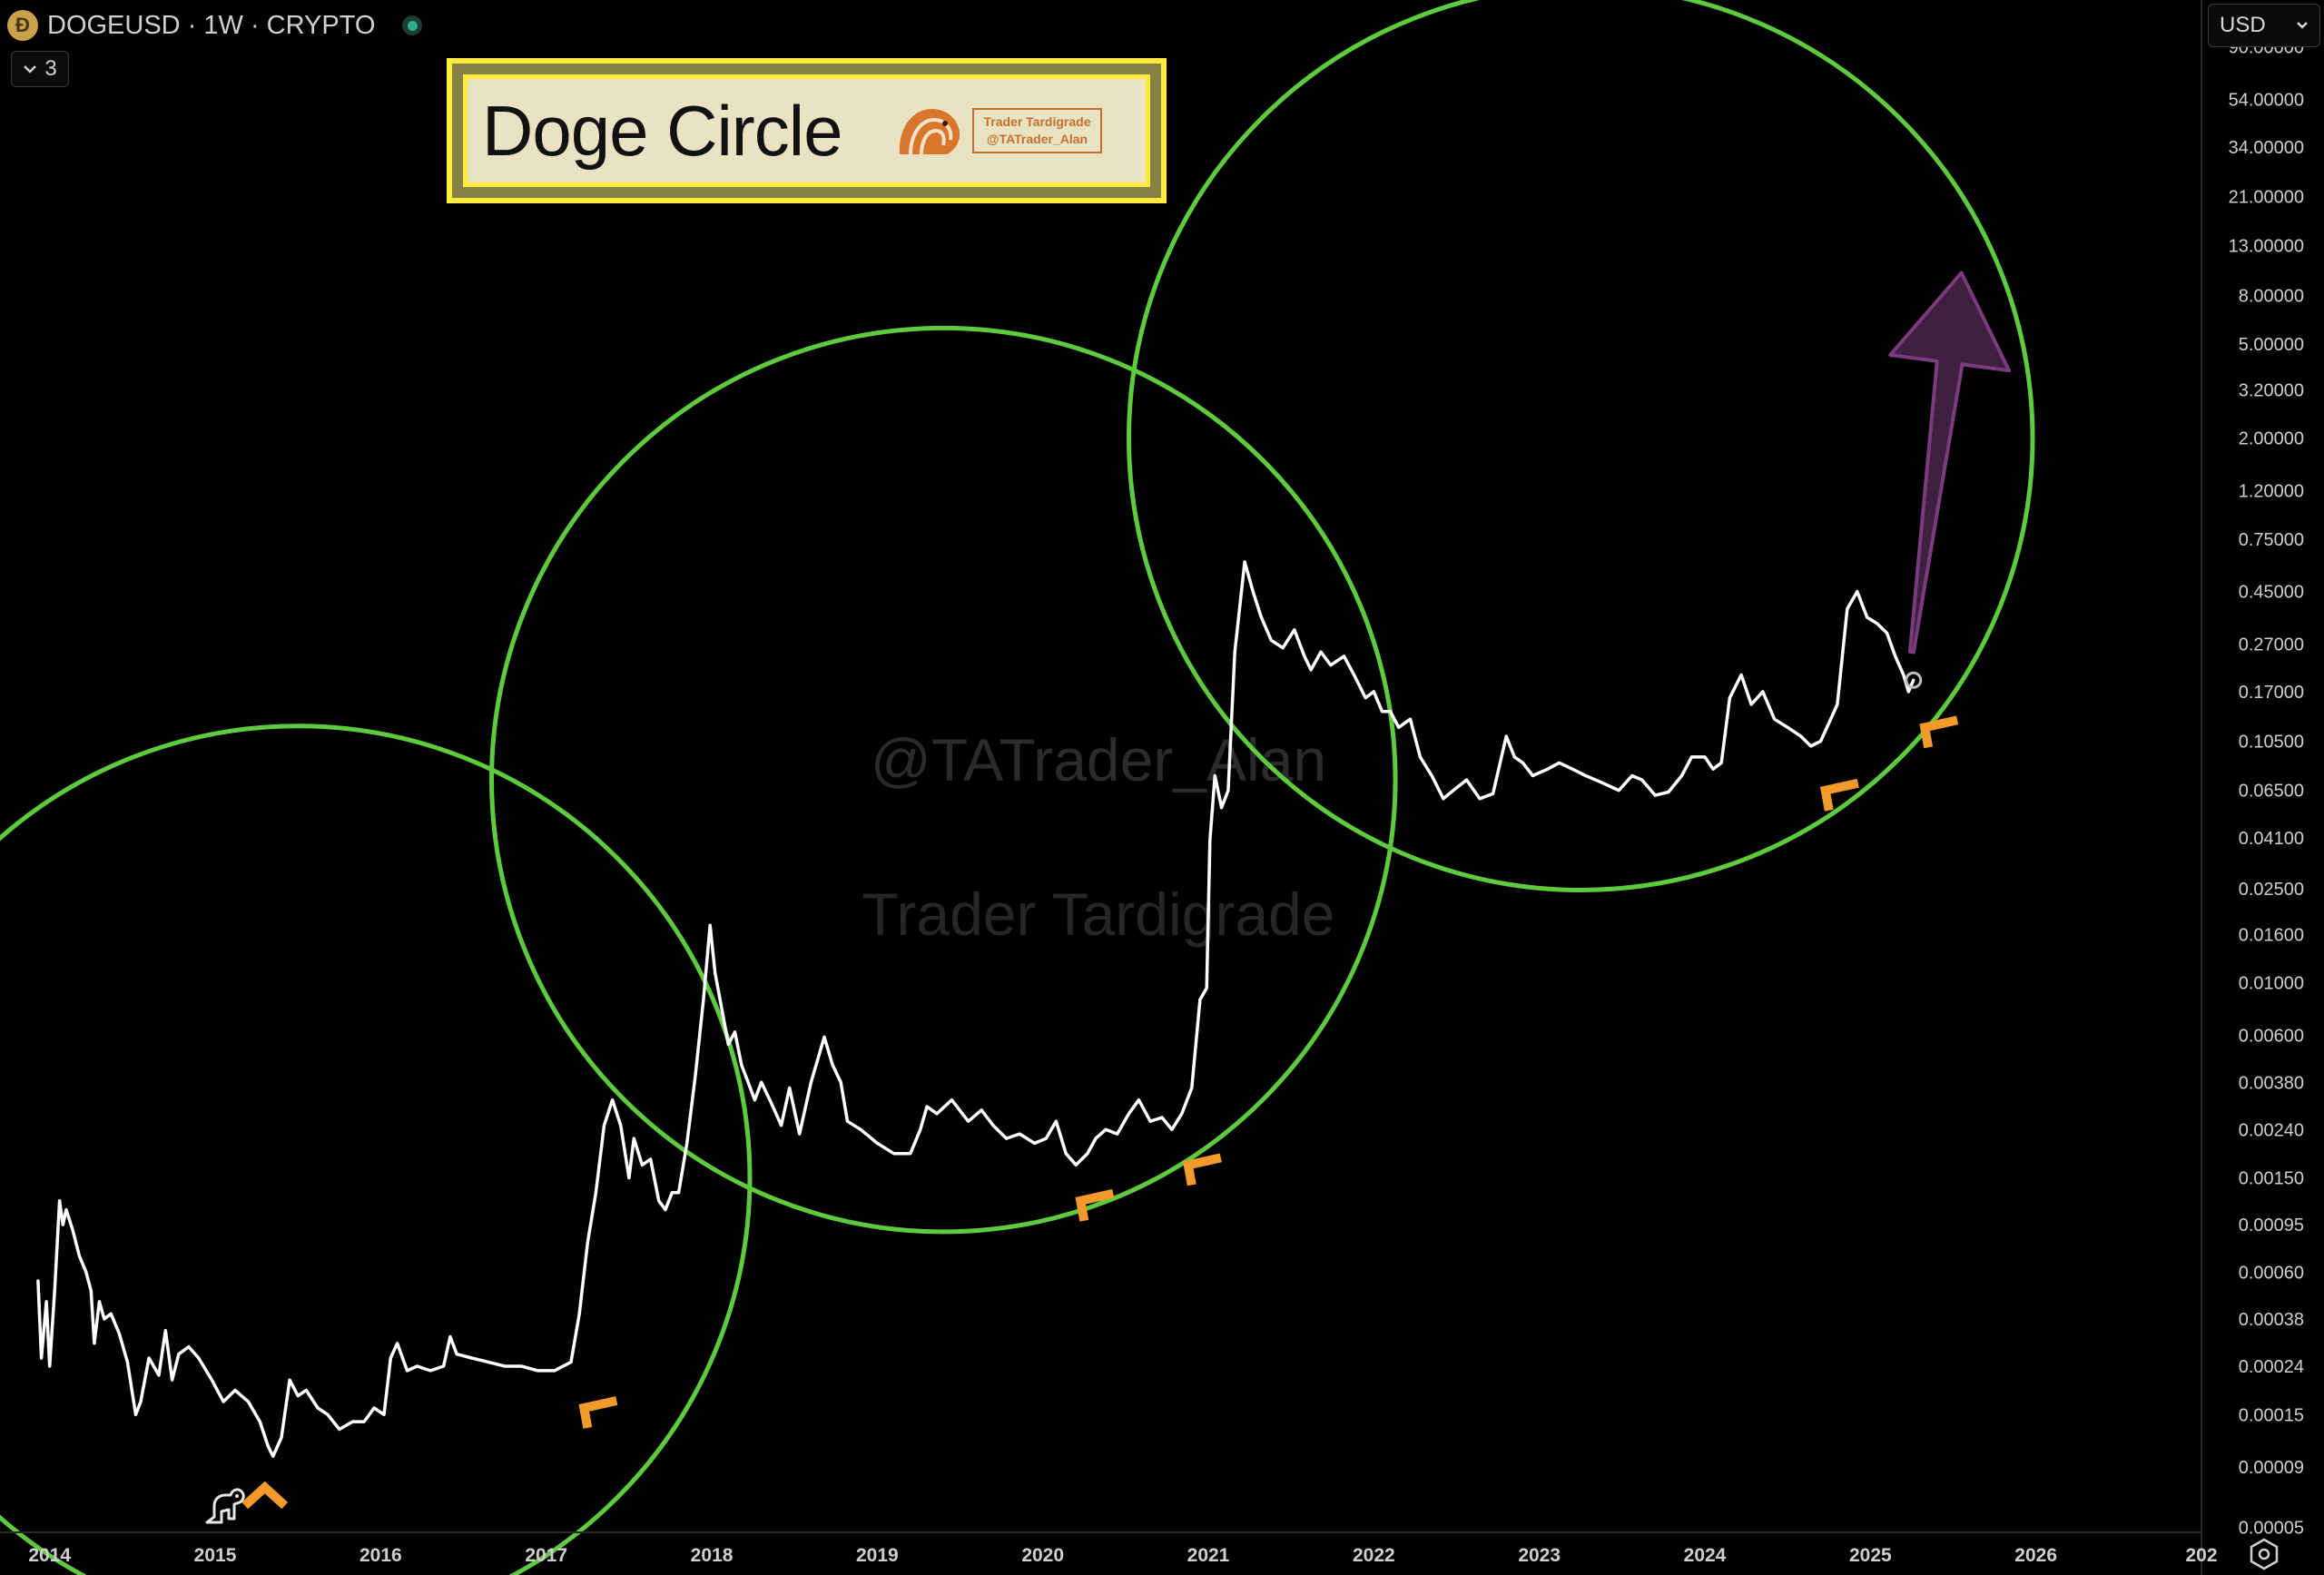 The height and width of the screenshot is (1575, 2324). I want to click on price-axis-label: 0.45000, so click(2271, 593).